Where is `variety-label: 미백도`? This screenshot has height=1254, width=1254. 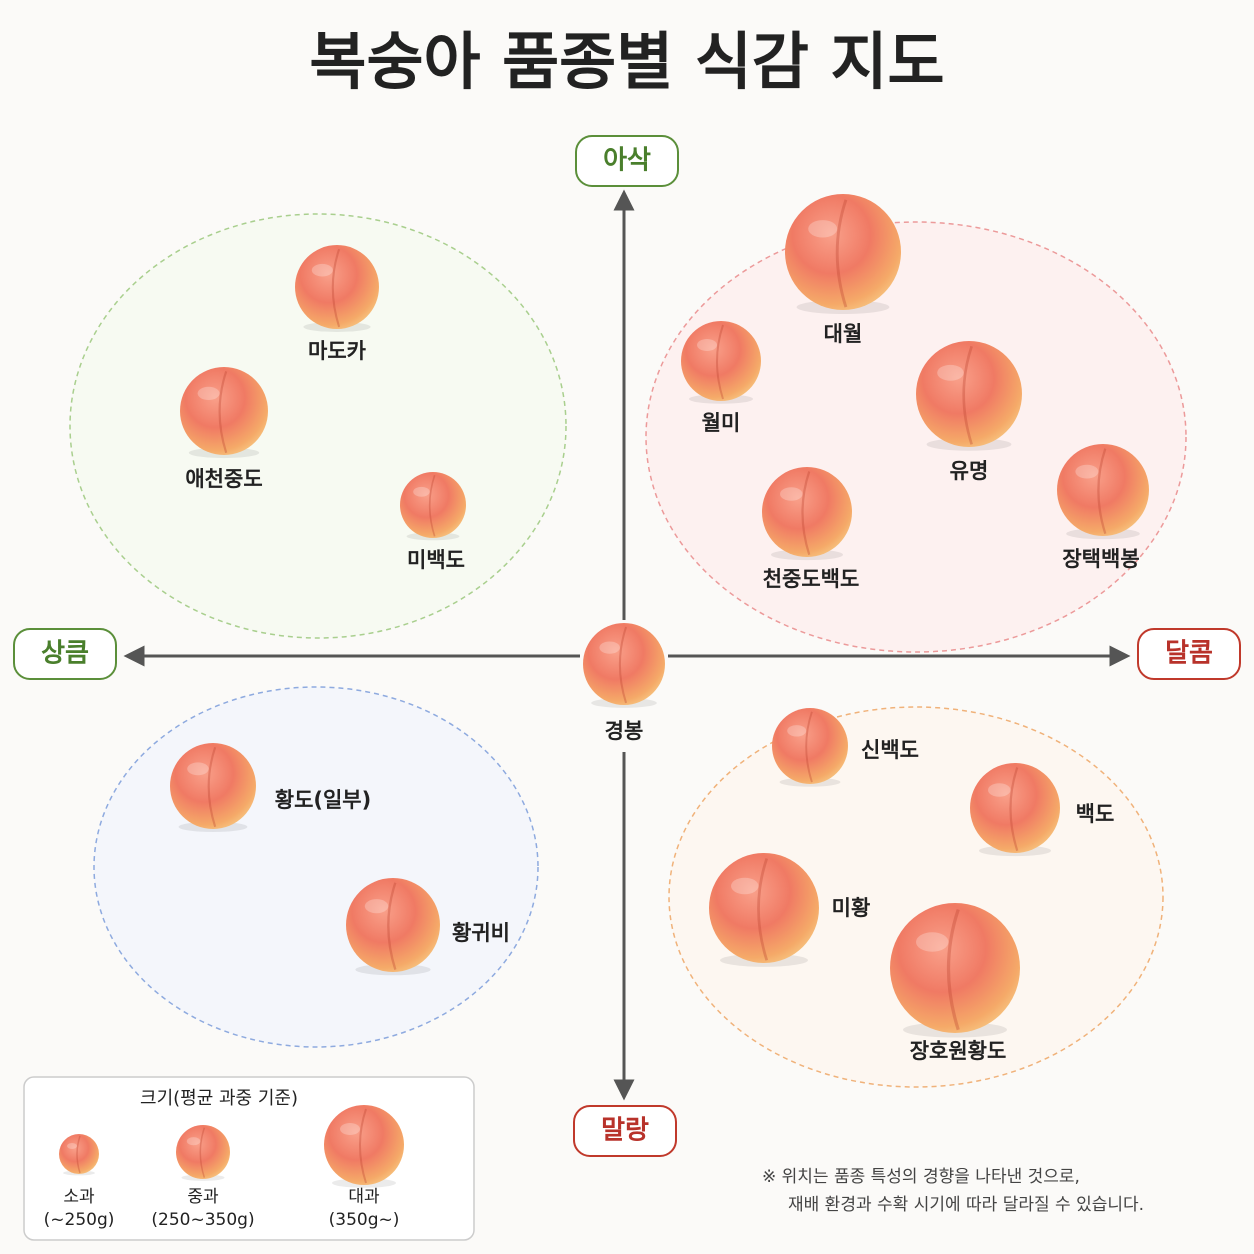
variety-label: 미백도 is located at coordinates (436, 560).